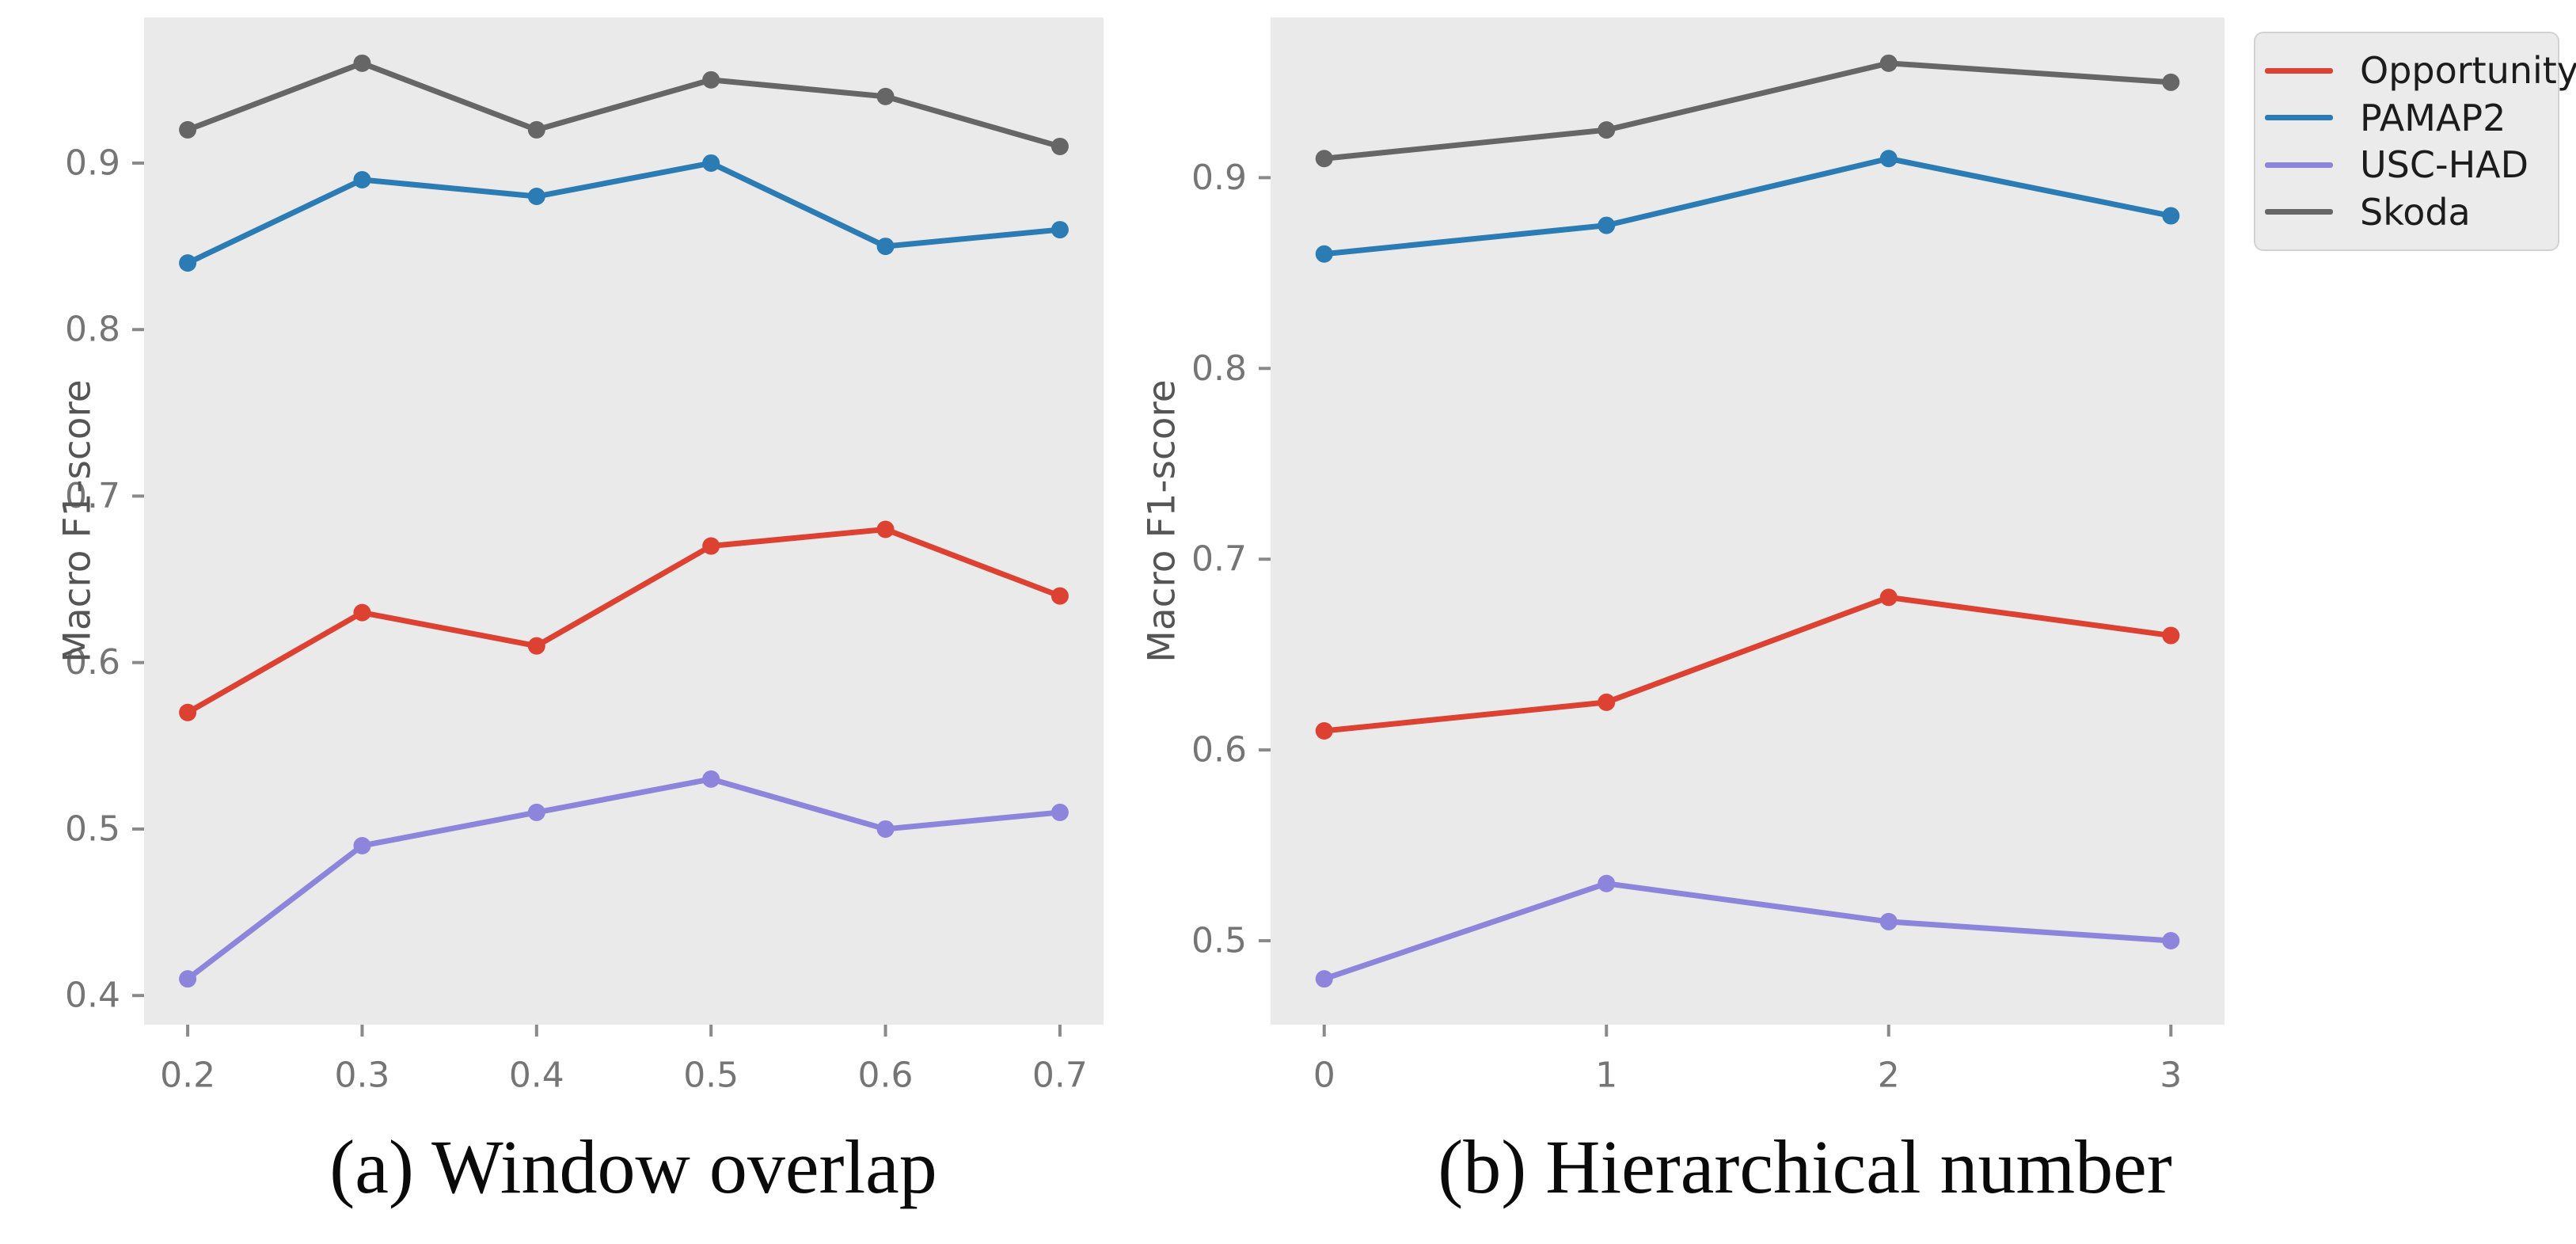 The image size is (2576, 1244). I want to click on caption-window-overlap: (a) Window overlap, so click(633, 1167).